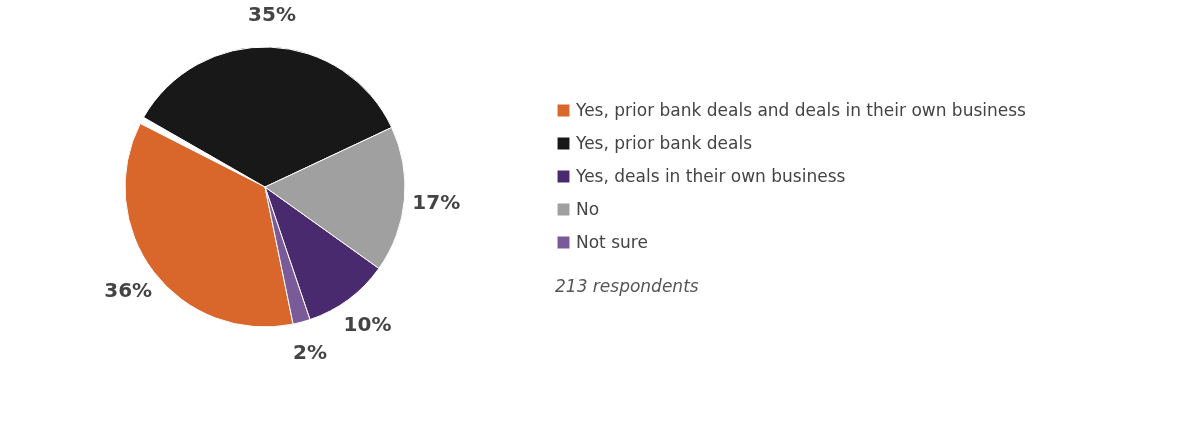  What do you see at coordinates (272, 14) in the screenshot?
I see `data-label: 35%` at bounding box center [272, 14].